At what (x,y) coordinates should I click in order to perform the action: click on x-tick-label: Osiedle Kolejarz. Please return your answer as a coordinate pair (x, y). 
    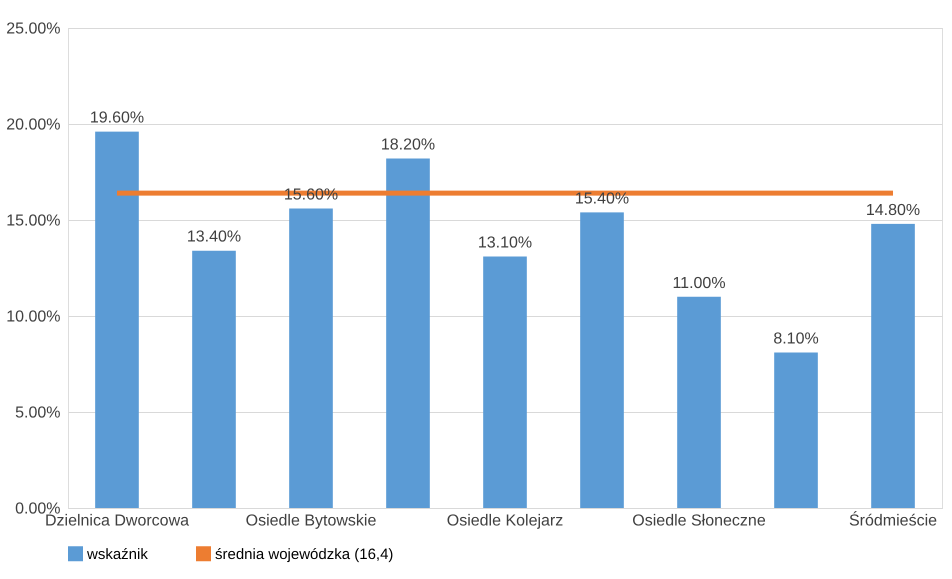
    Looking at the image, I should click on (505, 521).